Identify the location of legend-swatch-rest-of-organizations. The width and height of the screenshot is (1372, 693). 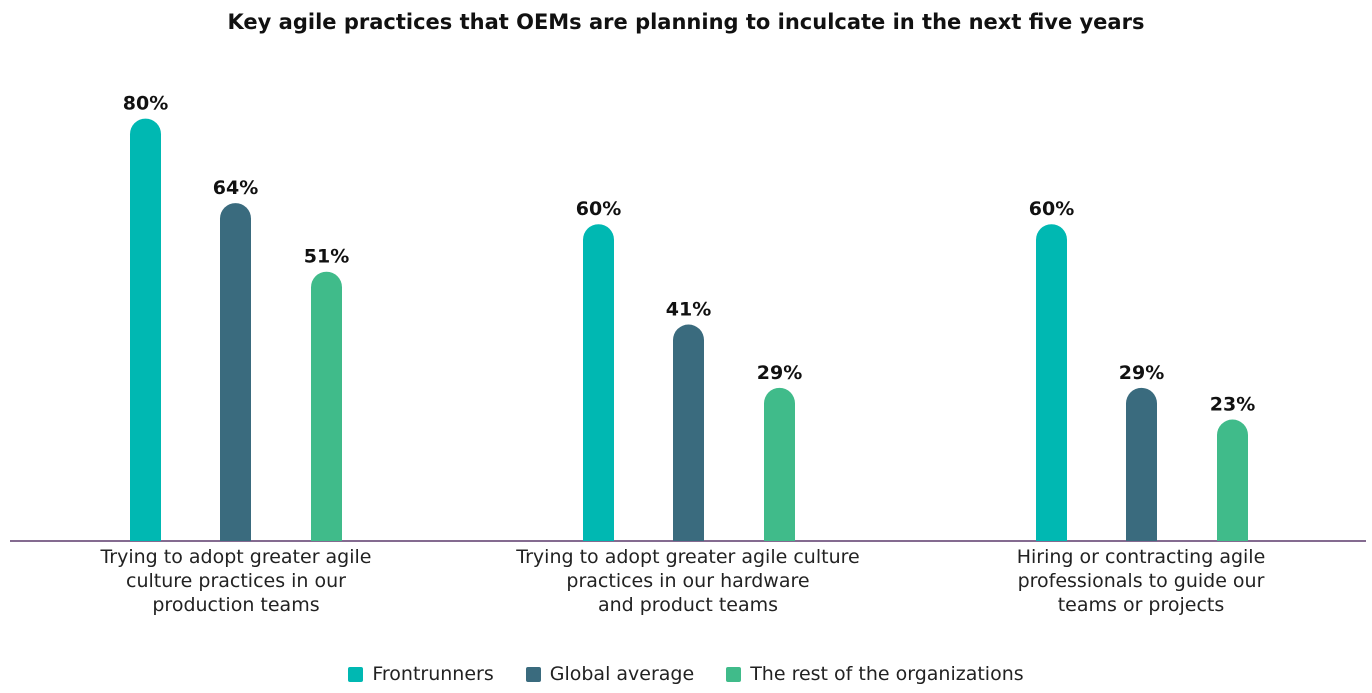
(734, 674).